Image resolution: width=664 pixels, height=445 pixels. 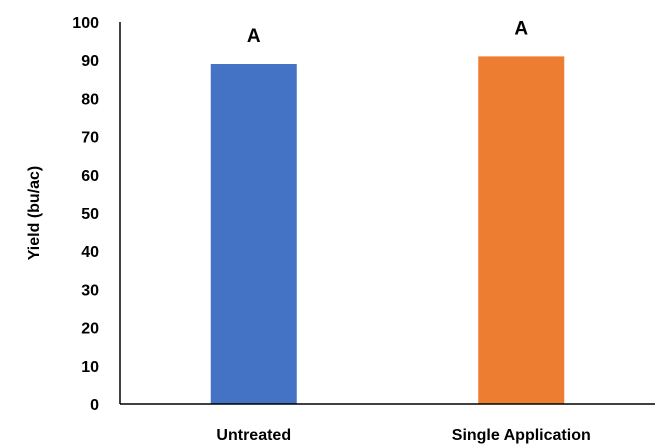 What do you see at coordinates (94, 405) in the screenshot?
I see `y-tick-label: 0` at bounding box center [94, 405].